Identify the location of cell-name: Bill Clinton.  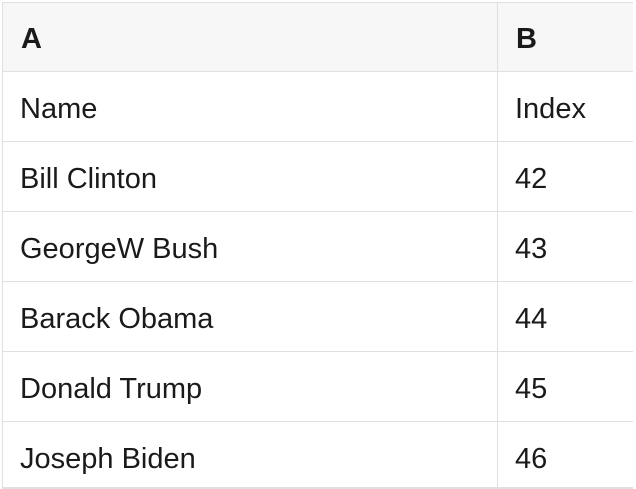
(88, 178).